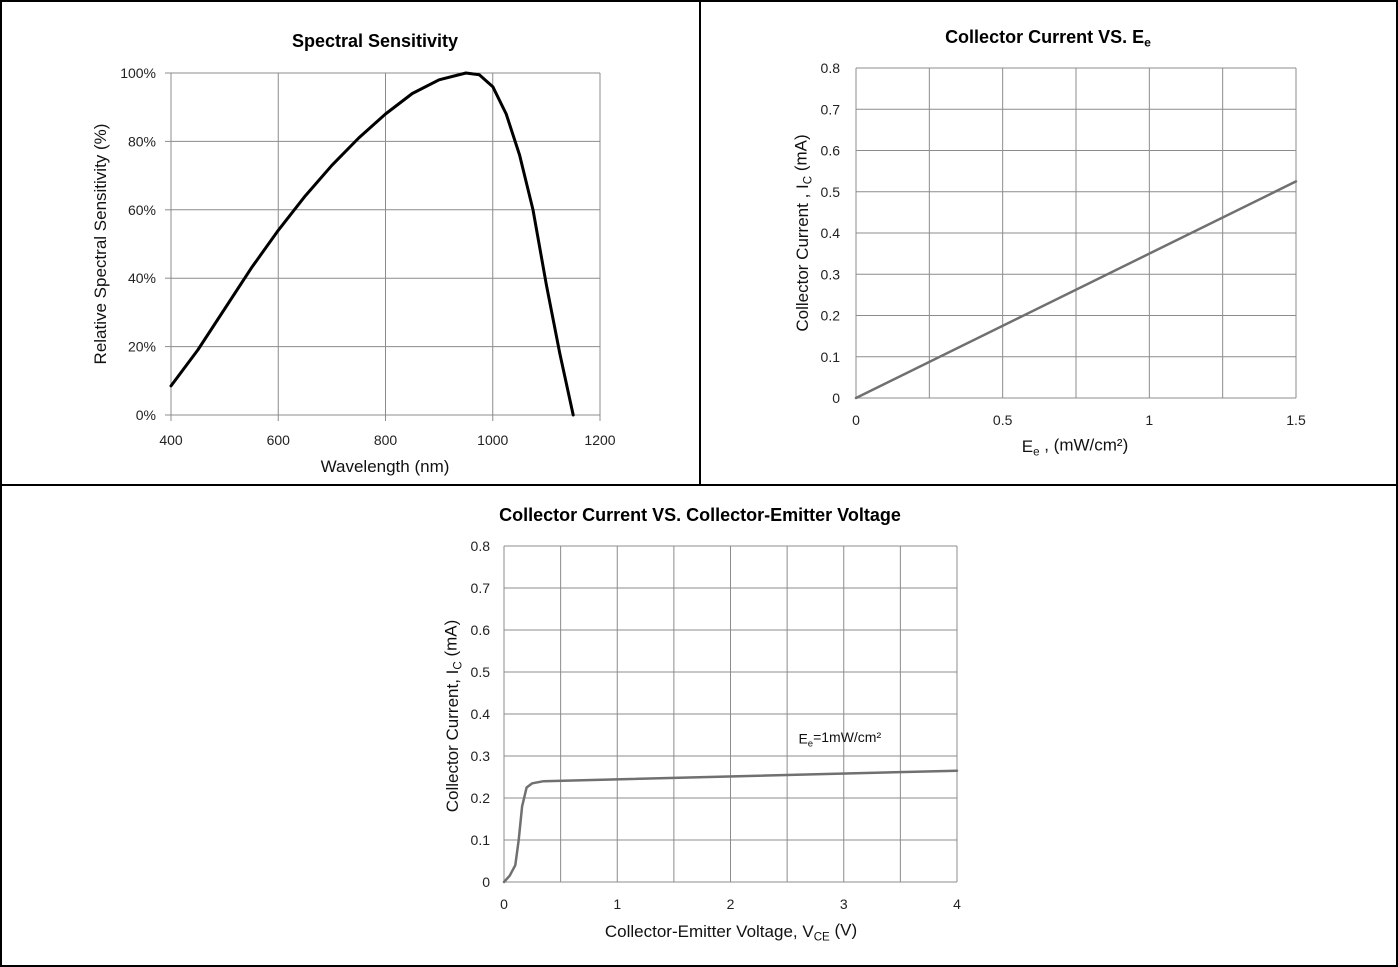 Image resolution: width=1398 pixels, height=967 pixels. Describe the element at coordinates (171, 440) in the screenshot. I see `x-tick-label: 400` at that location.